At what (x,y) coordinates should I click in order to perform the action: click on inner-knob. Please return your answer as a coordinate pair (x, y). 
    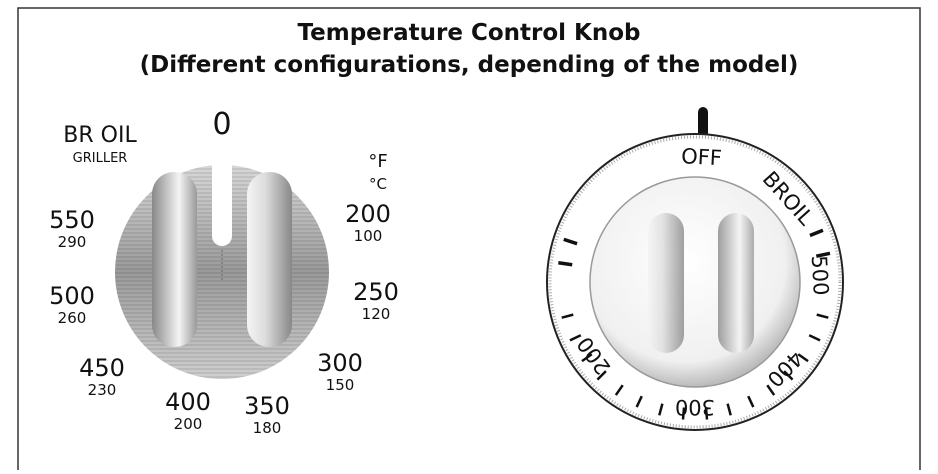
    Looking at the image, I should click on (695, 282).